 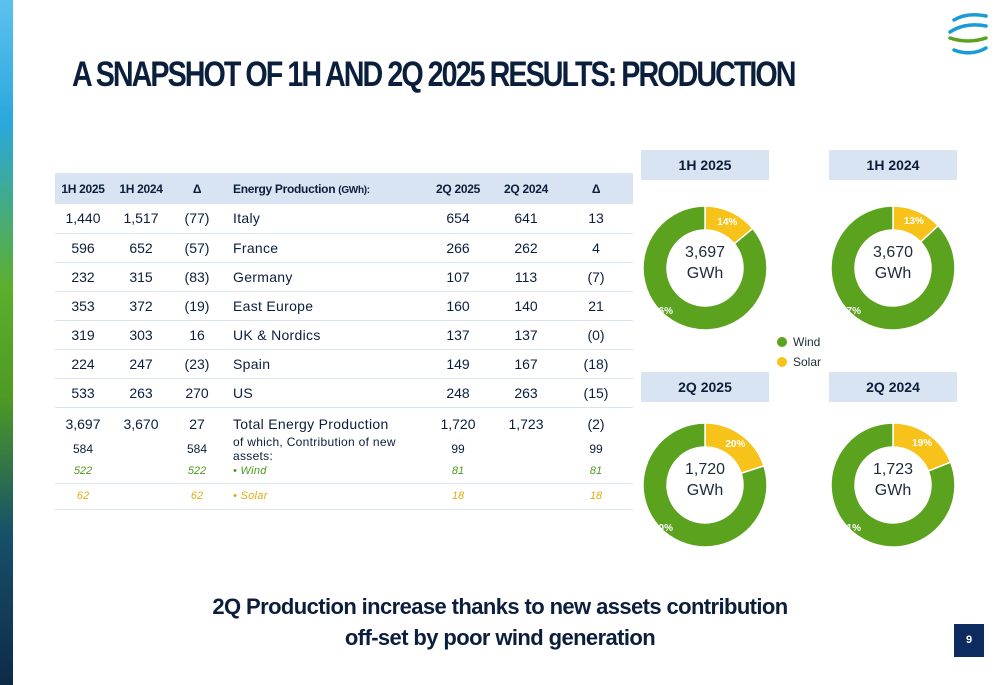 What do you see at coordinates (526, 364) in the screenshot?
I see `cell-2q-2024: 167` at bounding box center [526, 364].